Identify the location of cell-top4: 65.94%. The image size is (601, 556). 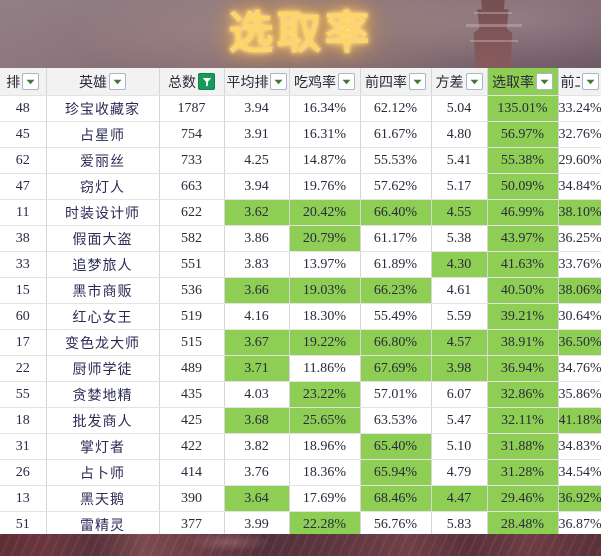
(396, 472).